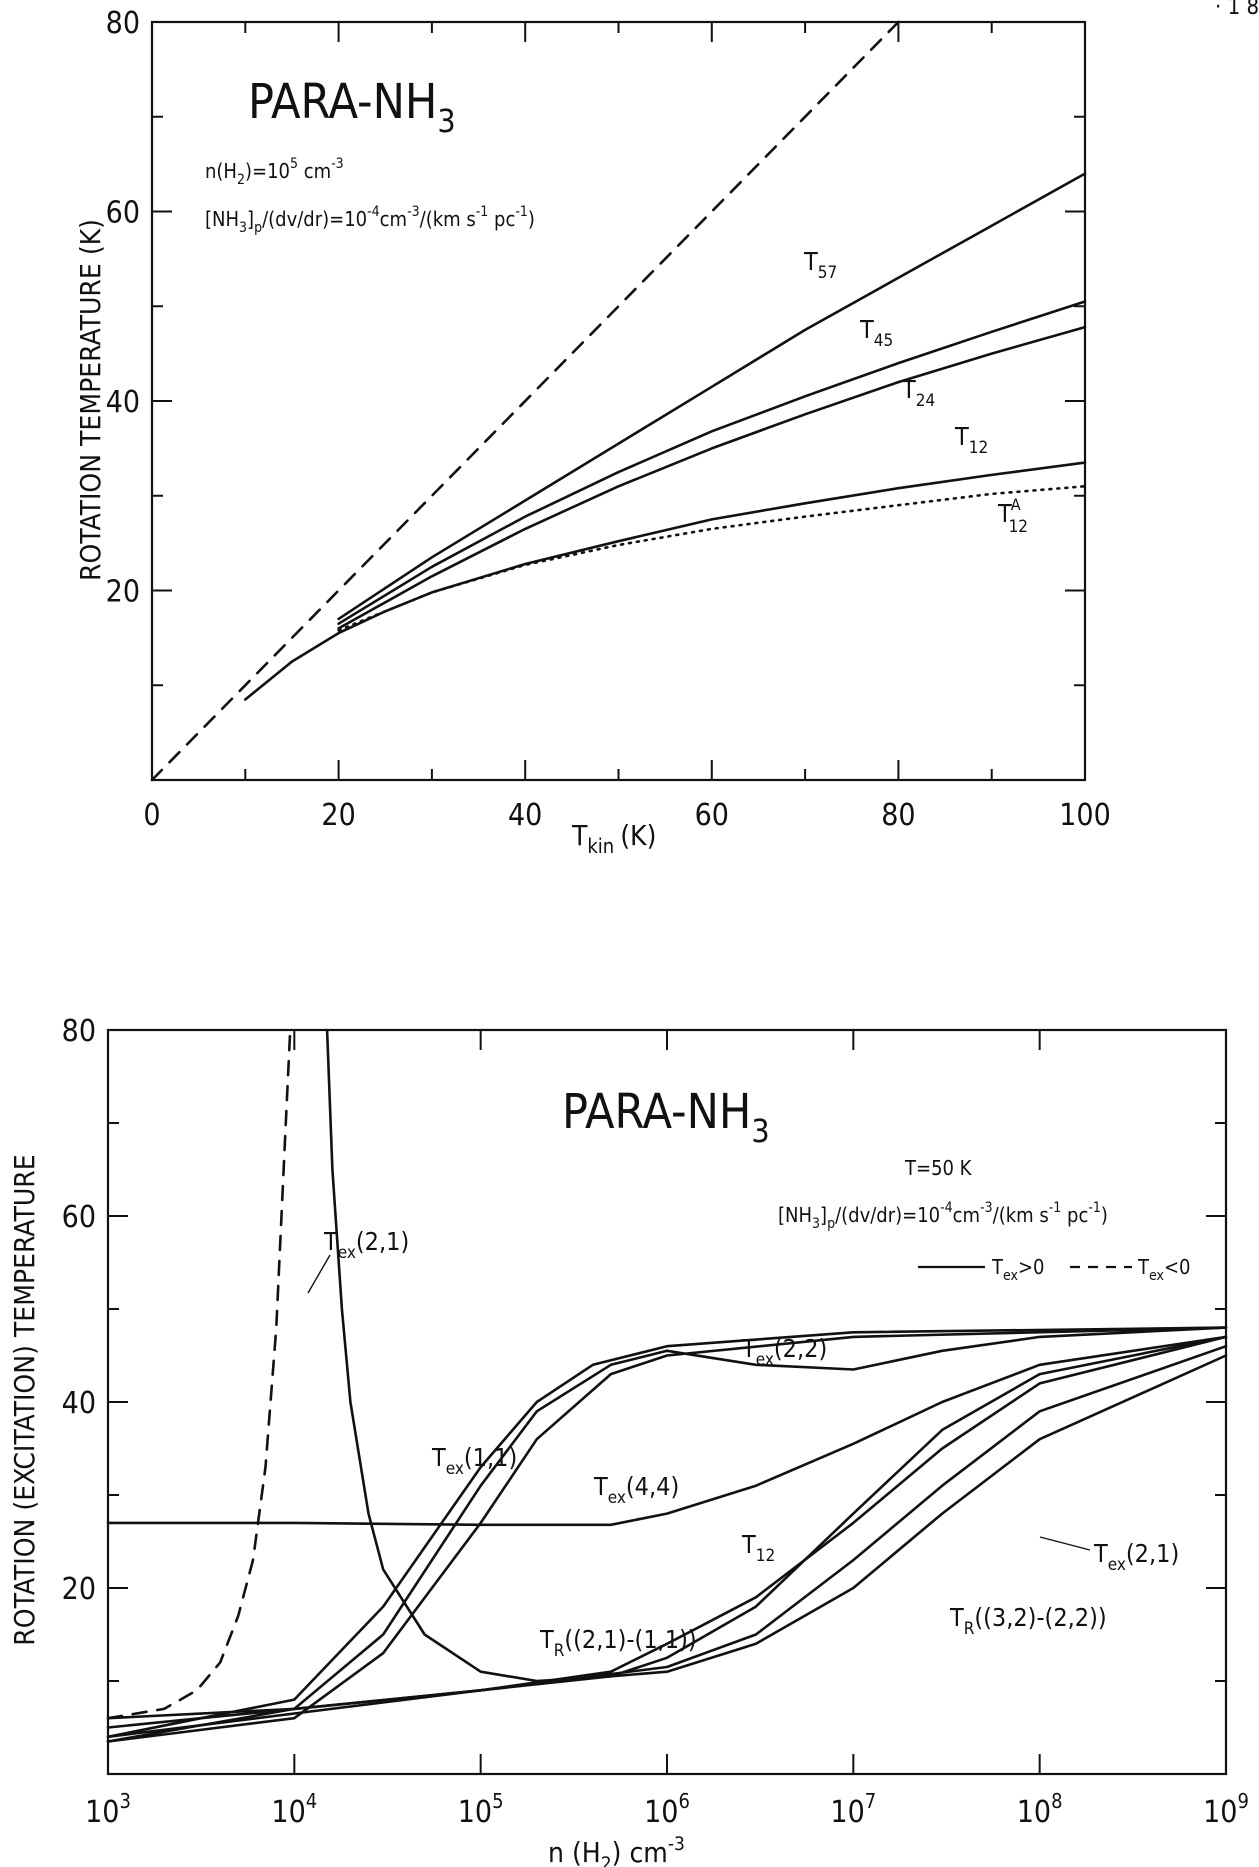  I want to click on top-y-tick-label: 40, so click(123, 402).